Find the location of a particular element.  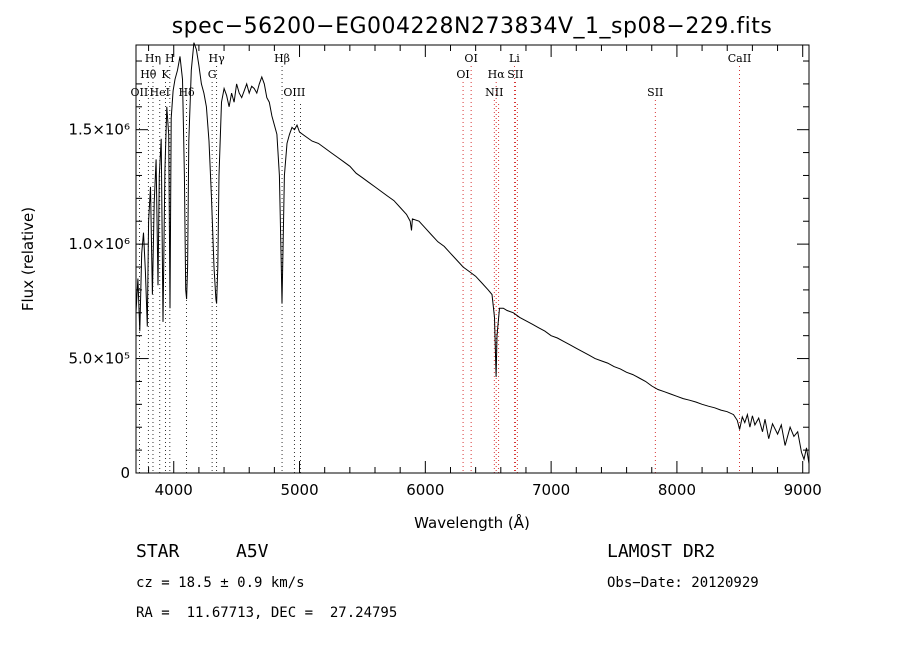

redshift-velocity: cz = 18.5 ± 0.9 km/s is located at coordinates (220, 583).